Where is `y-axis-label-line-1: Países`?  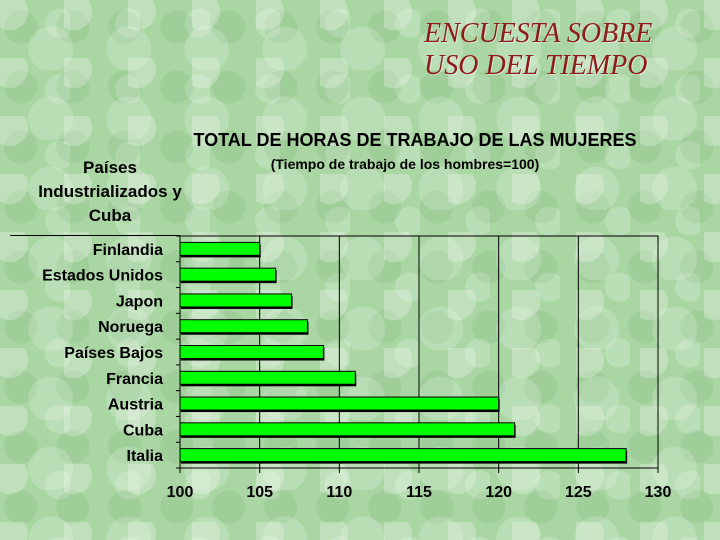
y-axis-label-line-1: Países is located at coordinates (110, 167).